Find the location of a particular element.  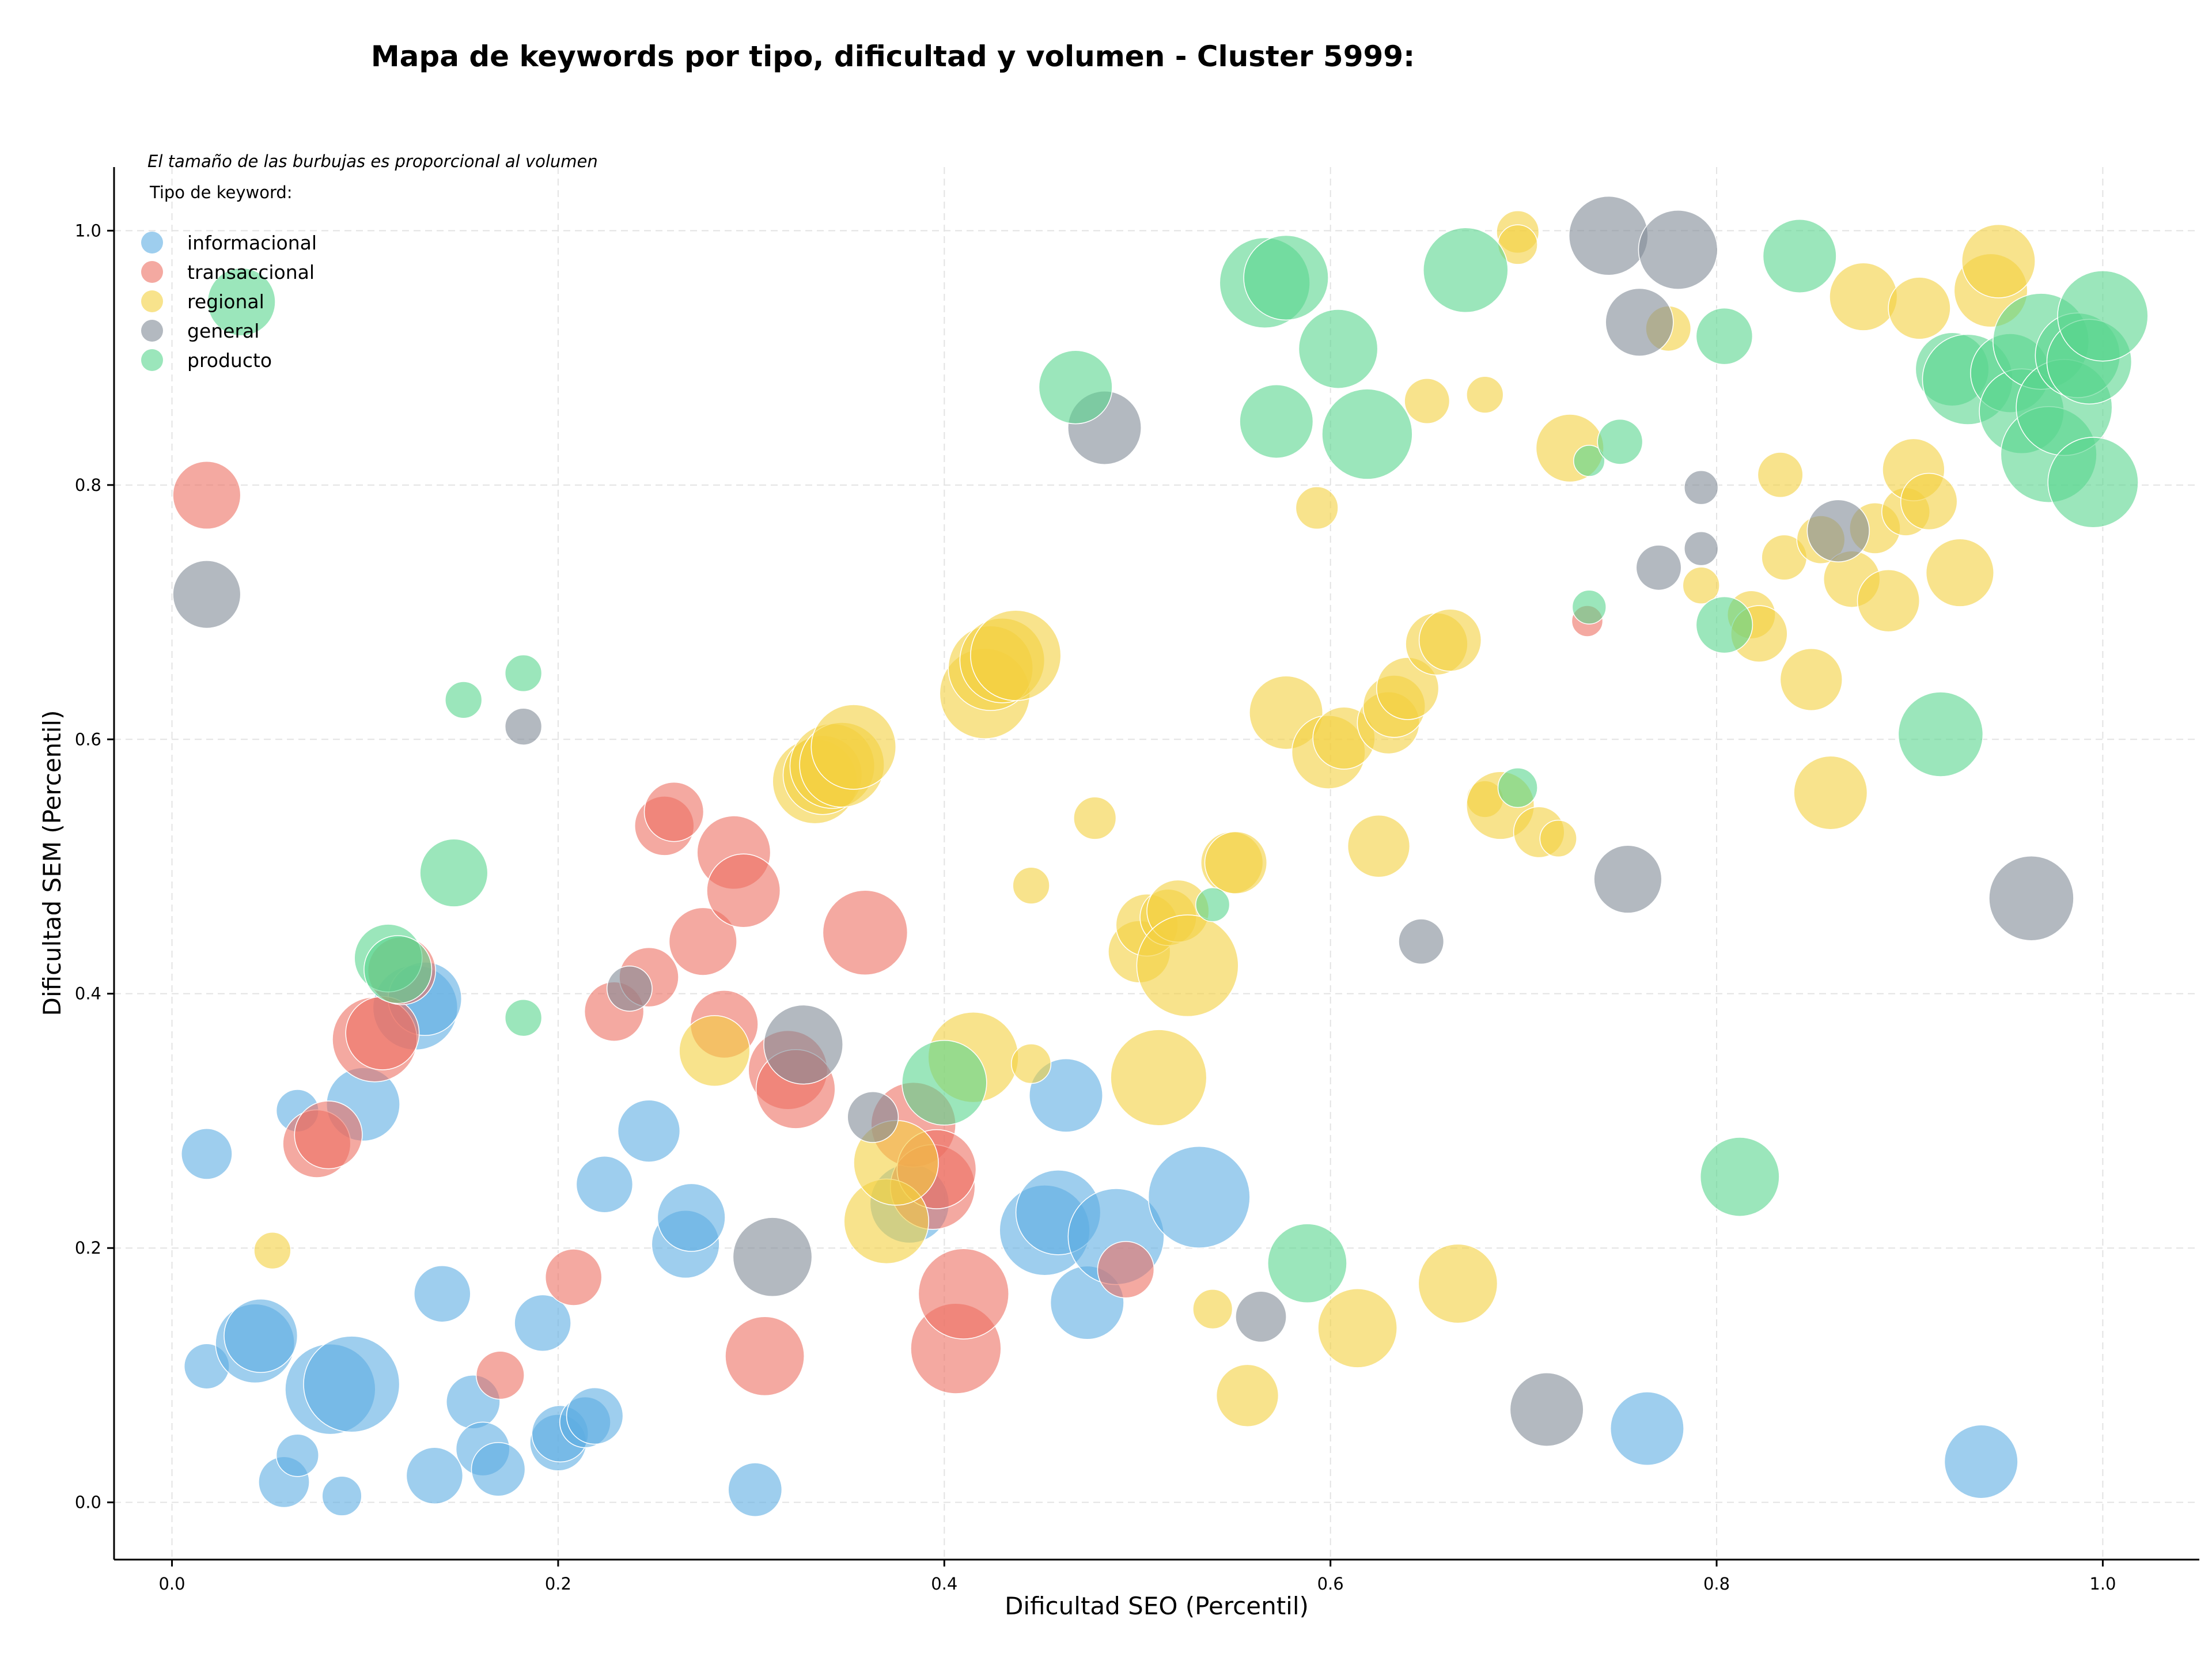

legend-label-general: general is located at coordinates (223, 331).